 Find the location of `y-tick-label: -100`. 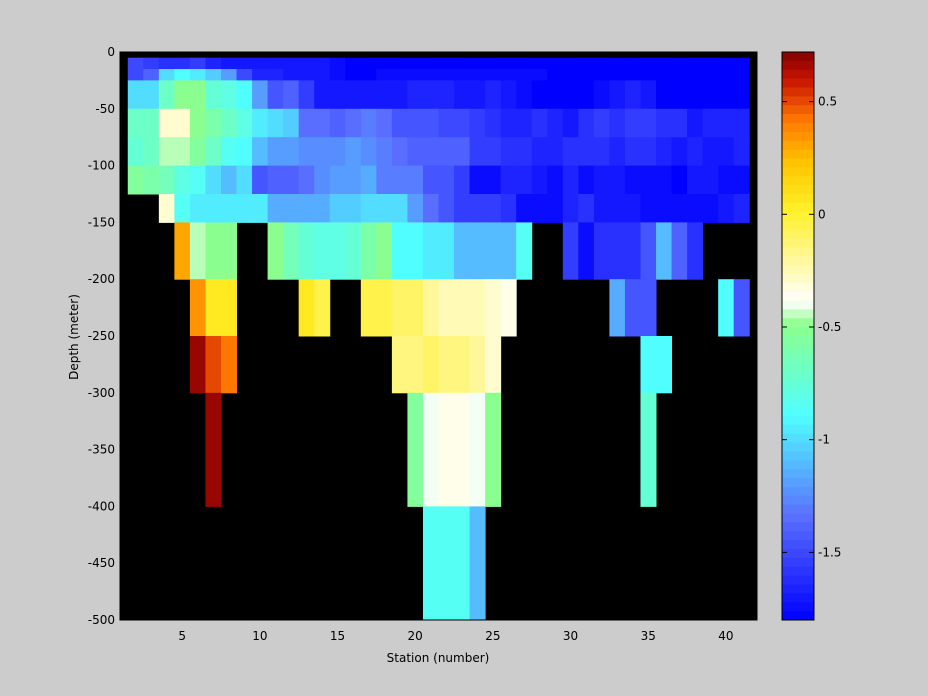

y-tick-label: -100 is located at coordinates (101, 166).